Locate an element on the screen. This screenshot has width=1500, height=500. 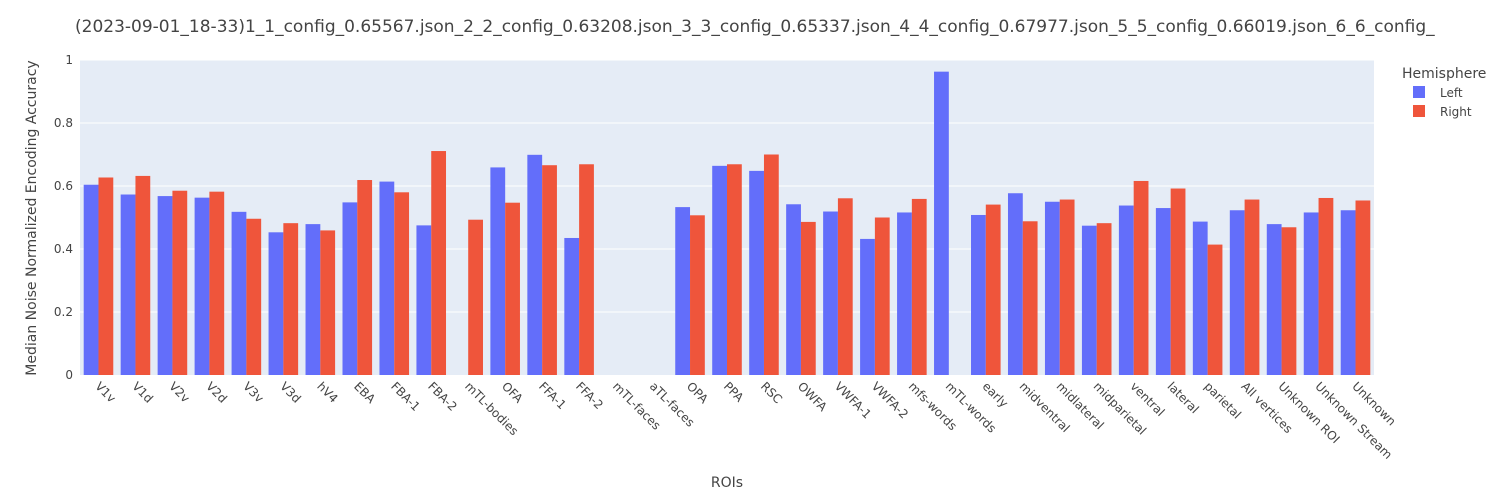
x-tick-label: OFA is located at coordinates (512, 392).